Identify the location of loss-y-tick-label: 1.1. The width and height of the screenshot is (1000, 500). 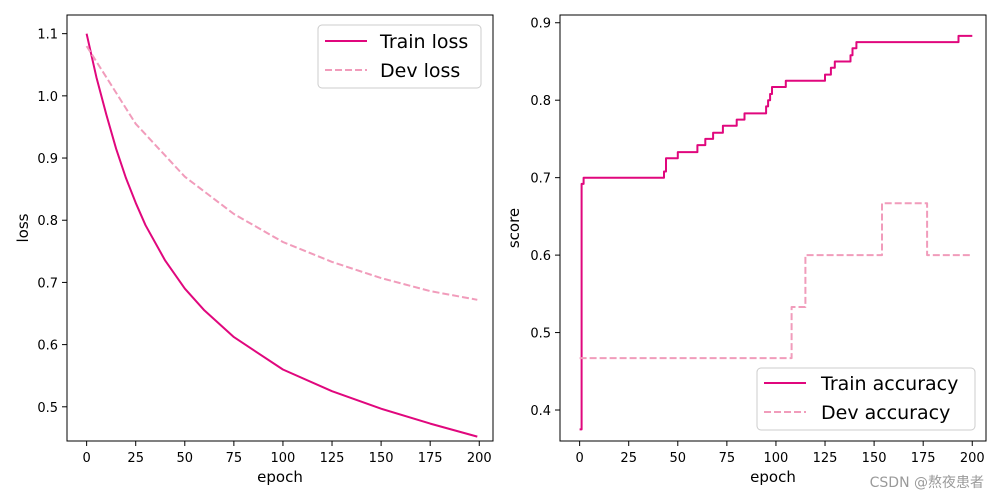
(47, 35).